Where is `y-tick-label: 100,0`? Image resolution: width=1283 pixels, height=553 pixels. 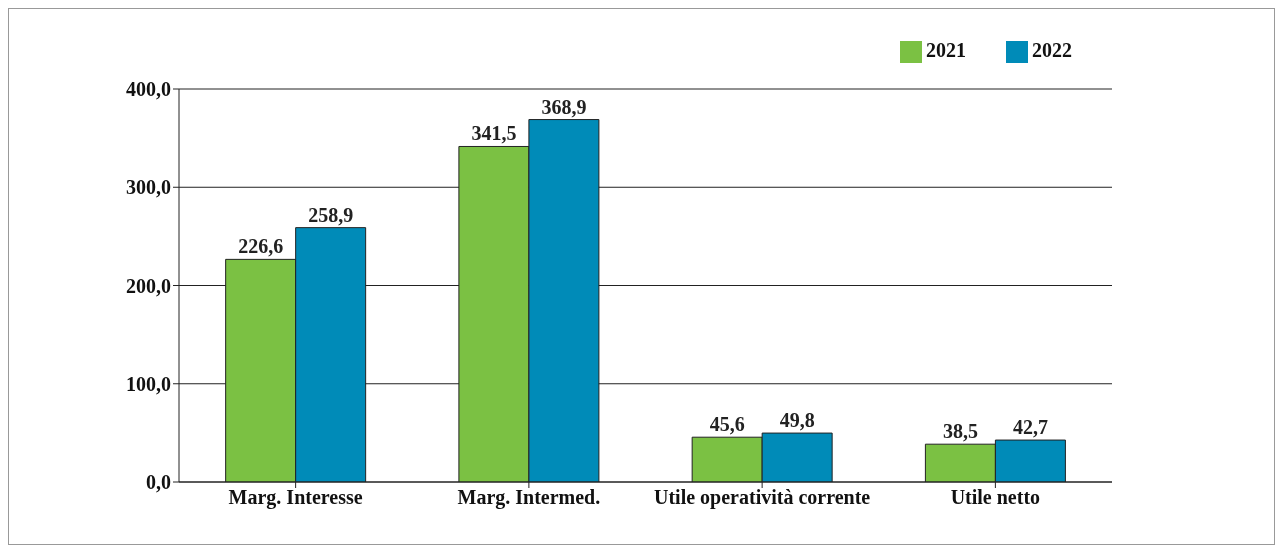 y-tick-label: 100,0 is located at coordinates (148, 383).